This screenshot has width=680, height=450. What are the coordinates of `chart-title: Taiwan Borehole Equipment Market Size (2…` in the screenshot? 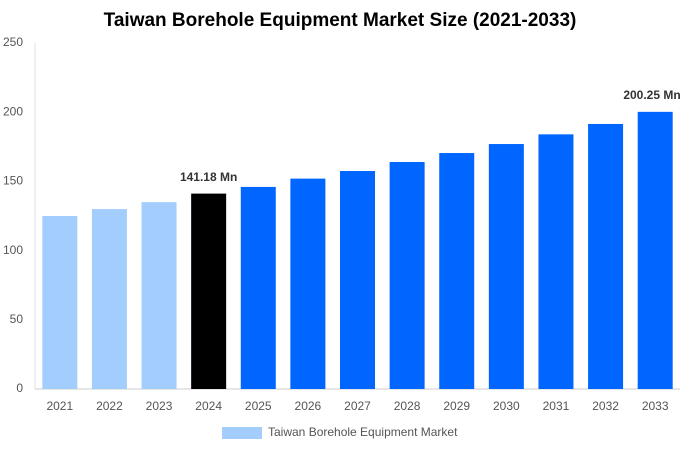 It's located at (340, 20).